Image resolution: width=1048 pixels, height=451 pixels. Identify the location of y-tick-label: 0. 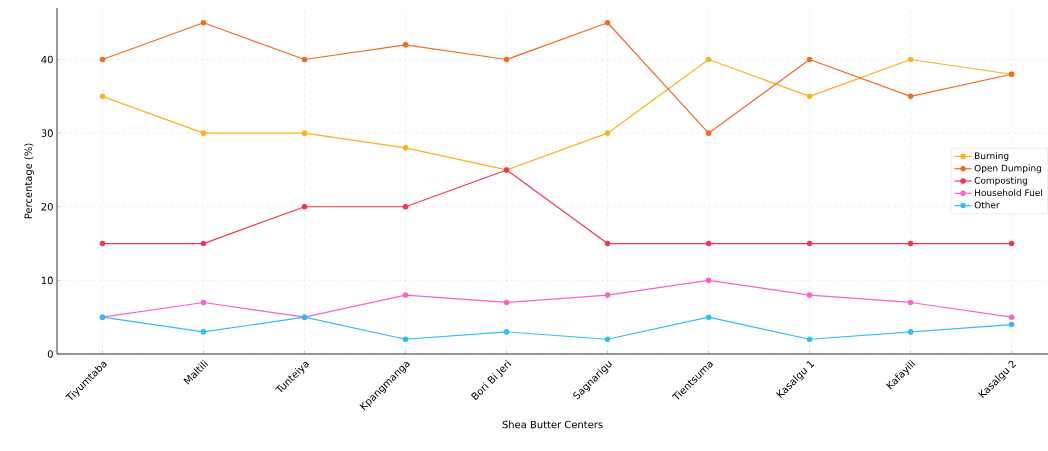
(50, 354).